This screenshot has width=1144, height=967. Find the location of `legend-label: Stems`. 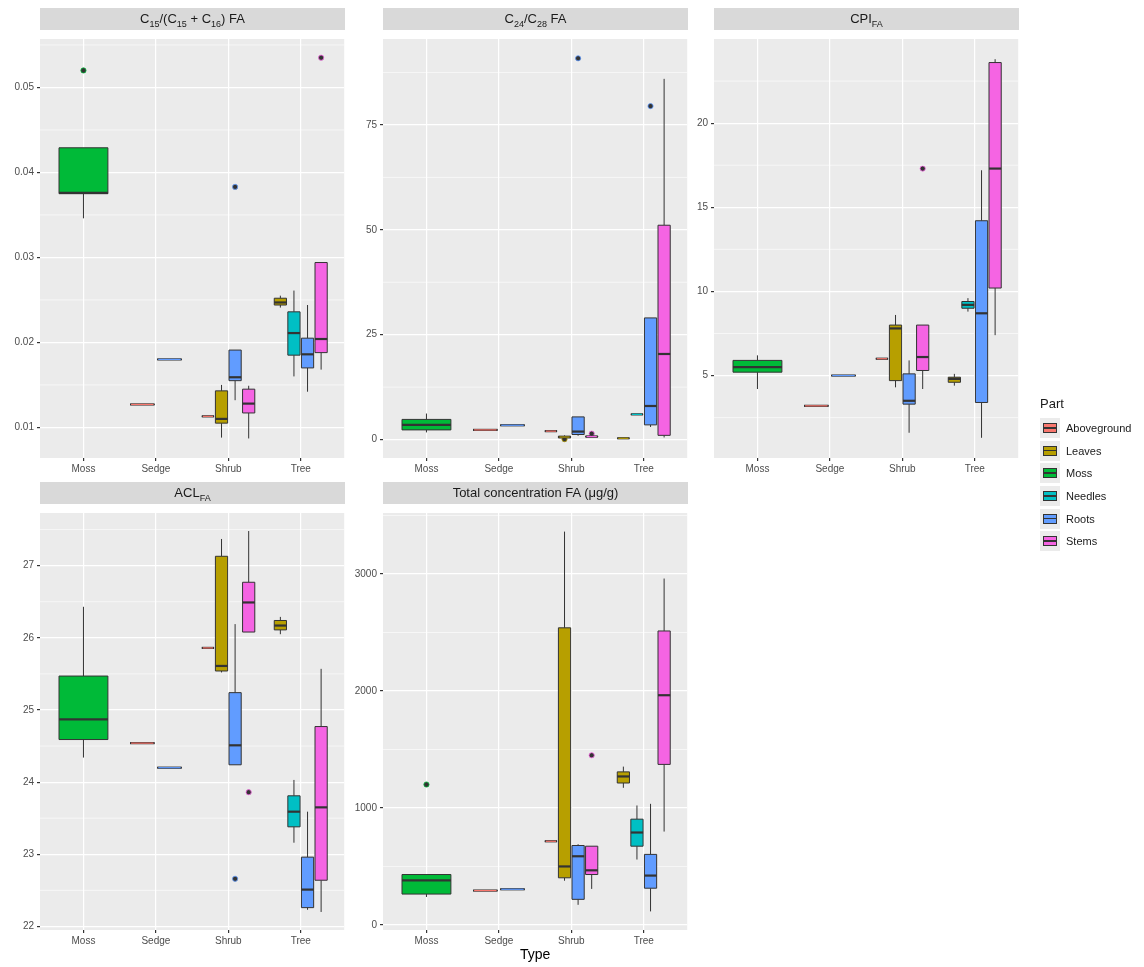

legend-label: Stems is located at coordinates (1082, 541).